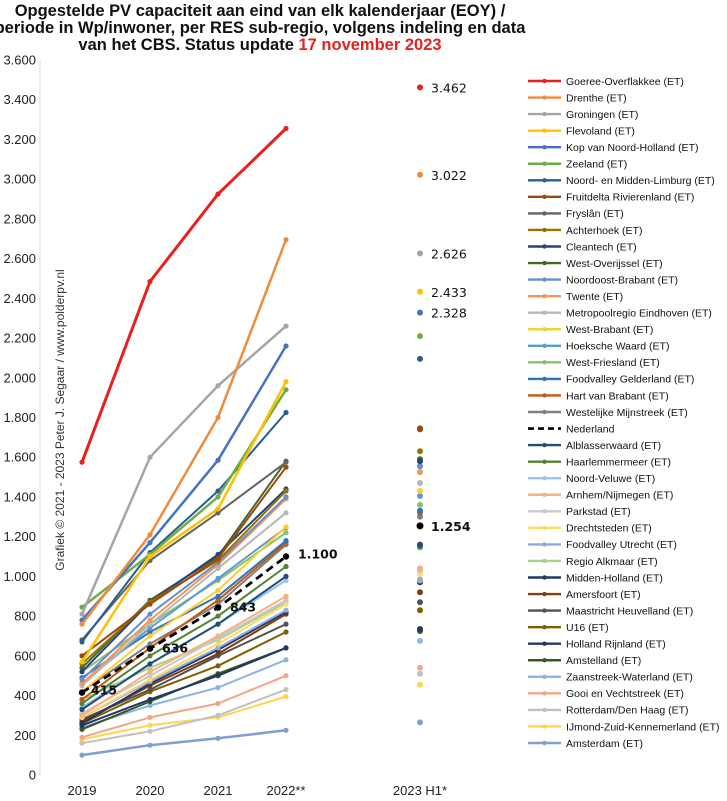 Image resolution: width=727 pixels, height=801 pixels. Describe the element at coordinates (583, 115) in the screenshot. I see `legend-entry: Groningen (ET)` at that location.